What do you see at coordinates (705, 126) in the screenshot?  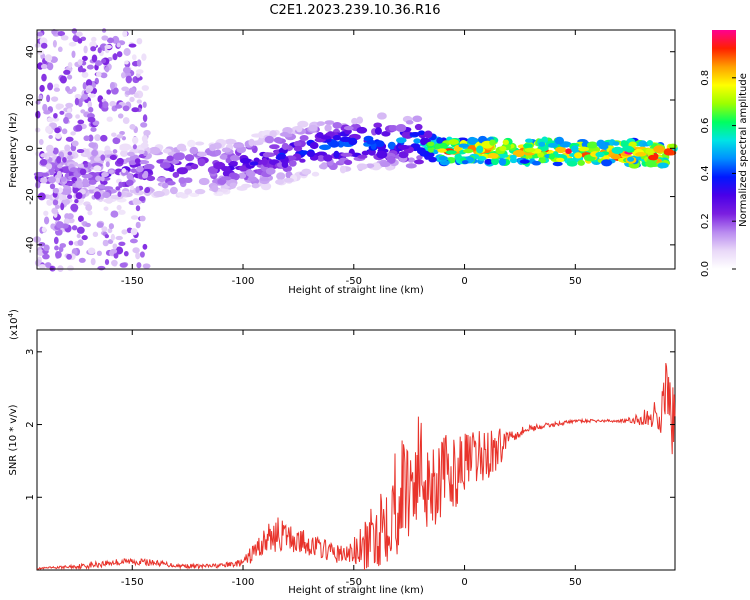 I see `colorbar-tick-label: 0.6` at bounding box center [705, 126].